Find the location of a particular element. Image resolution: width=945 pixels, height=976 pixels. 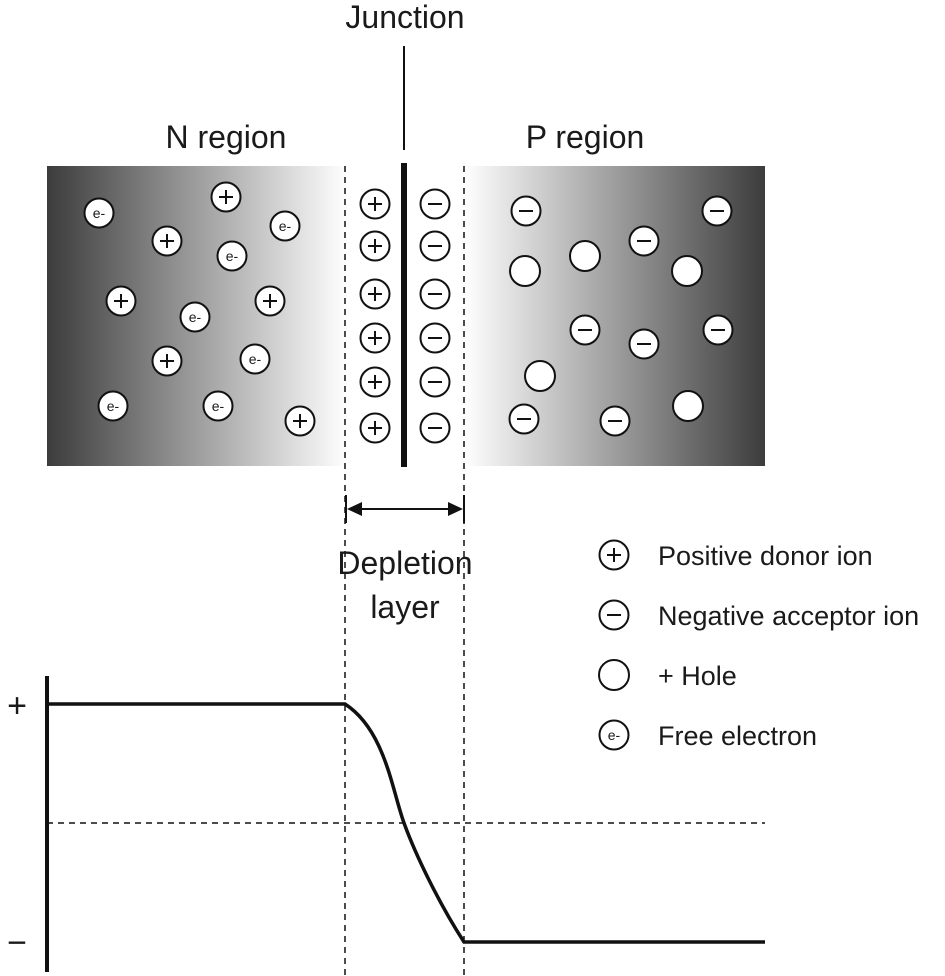

legend-label: + Hole is located at coordinates (697, 676).